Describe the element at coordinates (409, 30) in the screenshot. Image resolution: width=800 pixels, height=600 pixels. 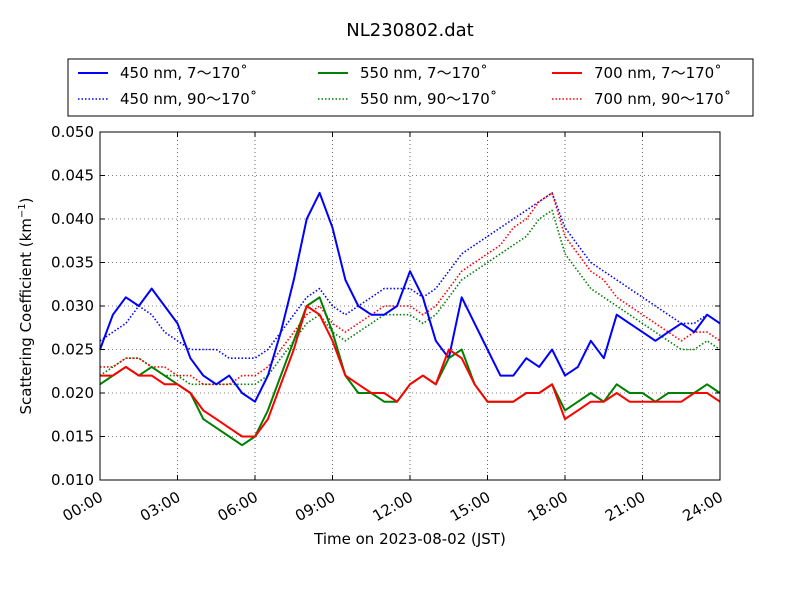
I see `chart-title: NL230802.dat` at that location.